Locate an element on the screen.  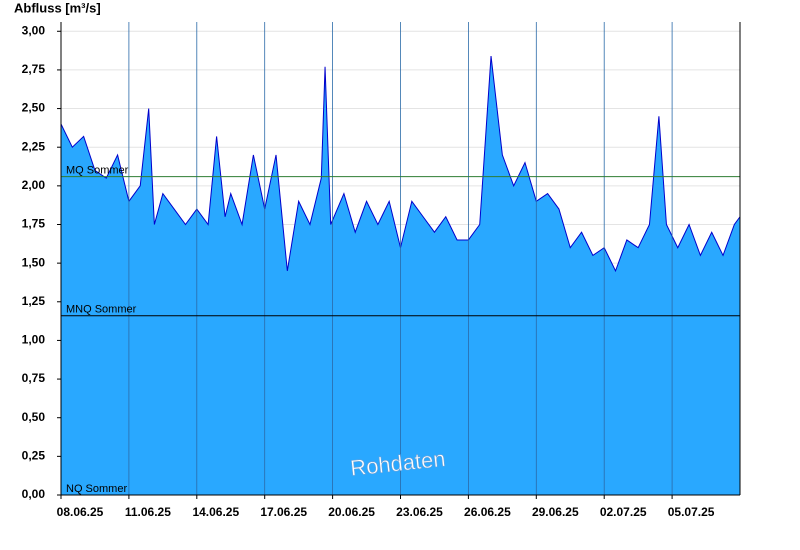
reference-label: MNQ Sommer is located at coordinates (101, 310).